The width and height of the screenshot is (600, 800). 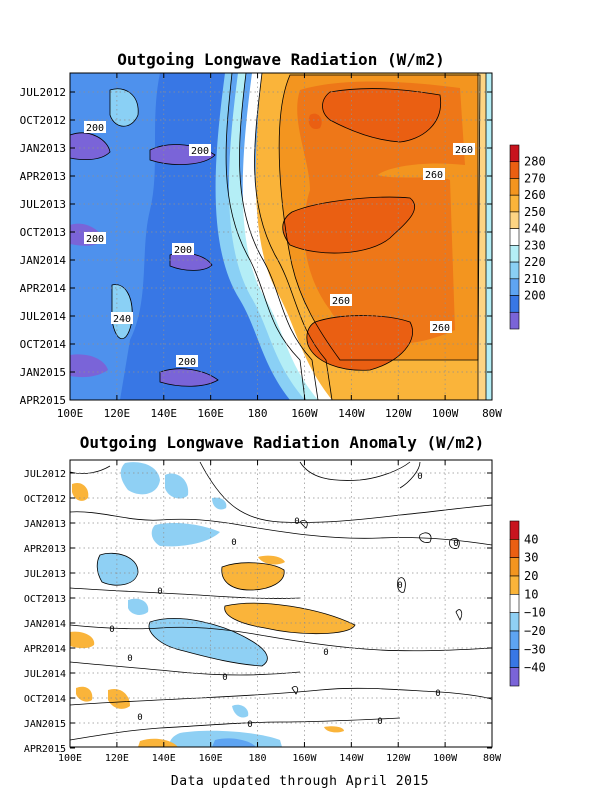 What do you see at coordinates (535, 245) in the screenshot?
I see `colorbar-label: 230` at bounding box center [535, 245].